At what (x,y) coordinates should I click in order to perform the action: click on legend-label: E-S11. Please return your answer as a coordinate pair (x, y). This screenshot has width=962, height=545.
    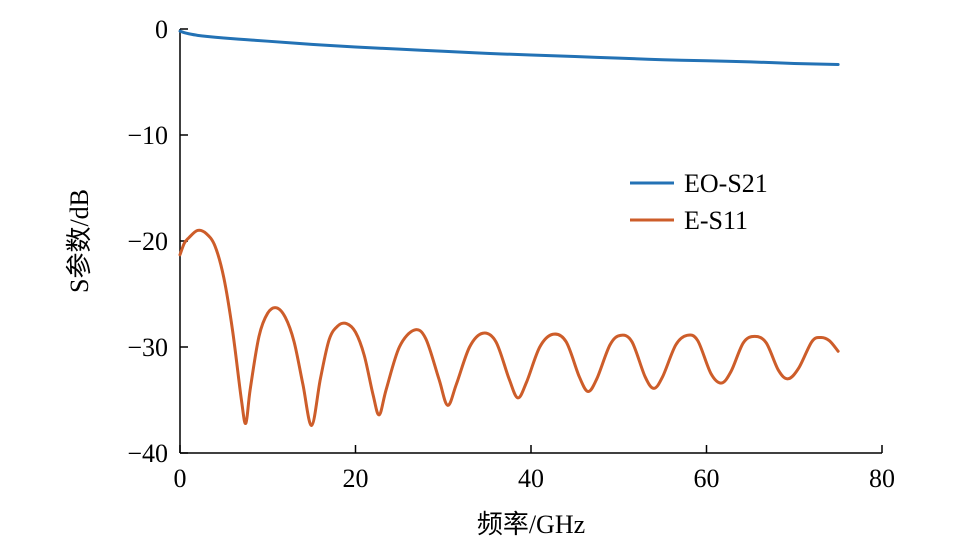
    Looking at the image, I should click on (716, 220).